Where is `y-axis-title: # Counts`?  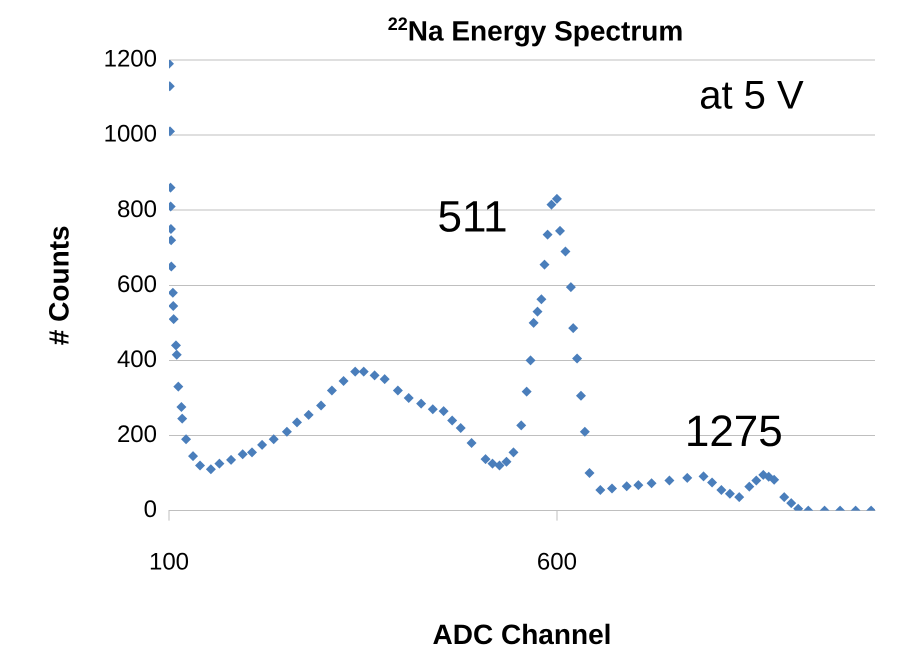
y-axis-title: # Counts is located at coordinates (59, 285).